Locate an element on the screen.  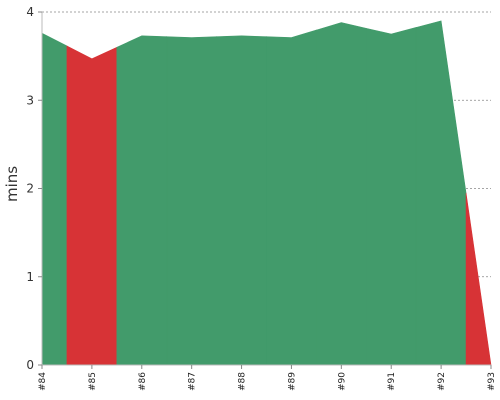
x-tick-label: #91 is located at coordinates (392, 381).